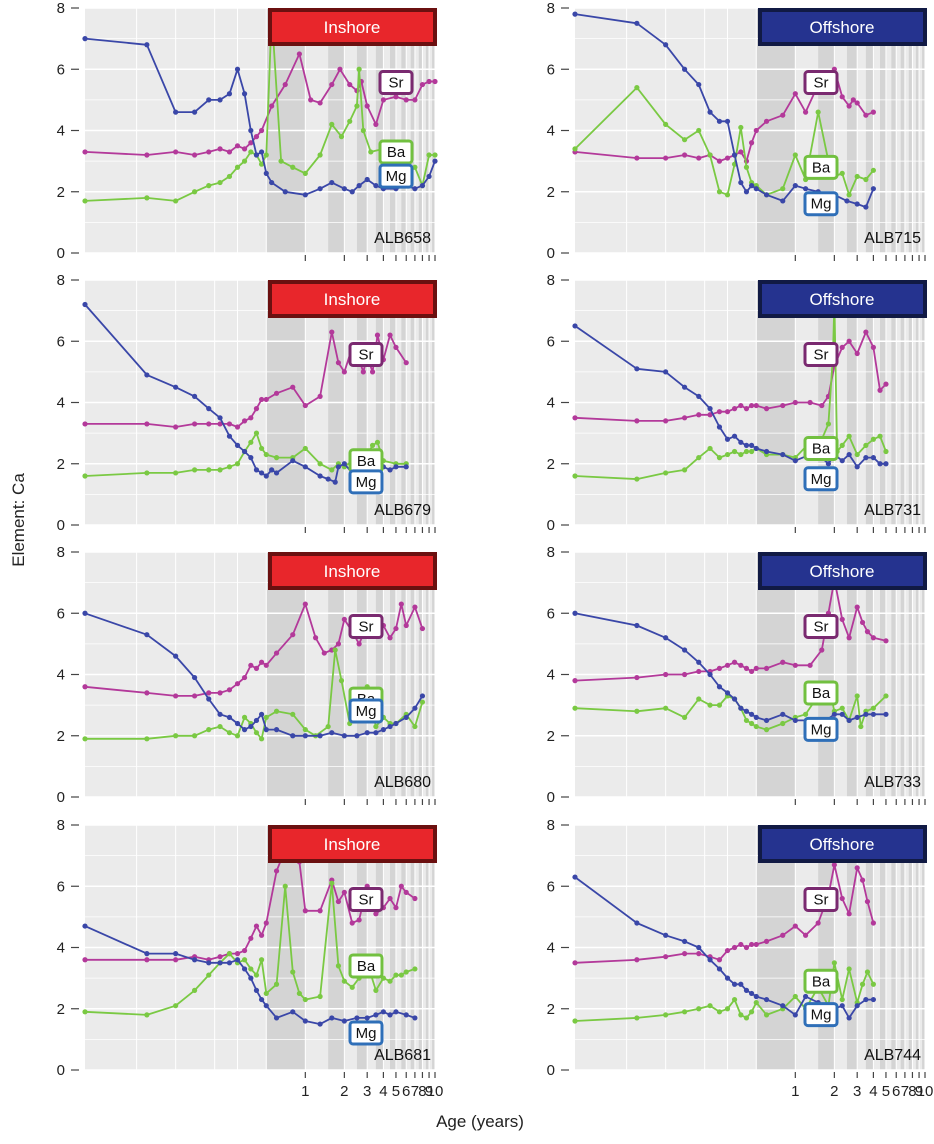 Image resolution: width=934 pixels, height=1144 pixels. I want to click on element-label-Mg: Mg, so click(821, 729).